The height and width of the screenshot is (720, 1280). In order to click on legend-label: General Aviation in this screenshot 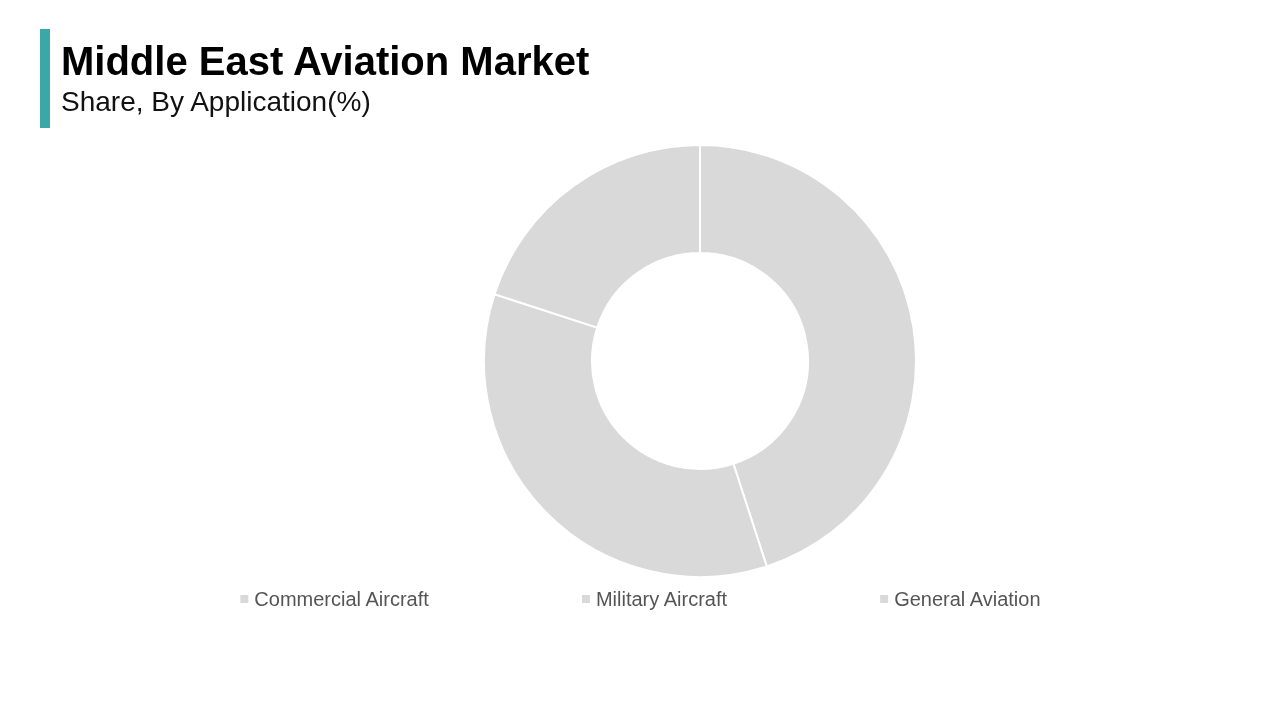, I will do `click(967, 599)`.